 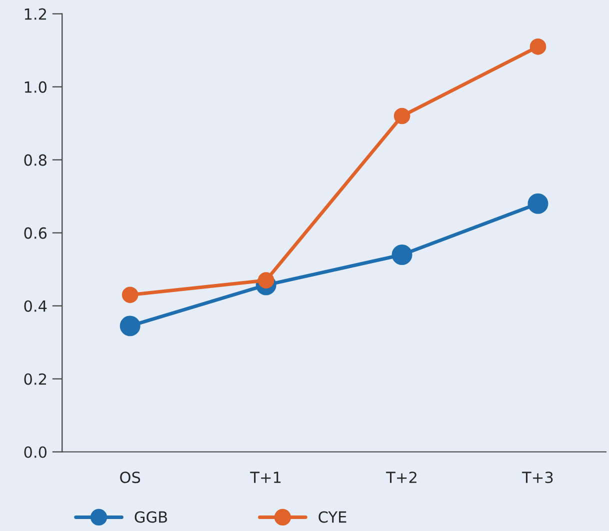 What do you see at coordinates (35, 233) in the screenshot?
I see `y-tick-label: 0.6` at bounding box center [35, 233].